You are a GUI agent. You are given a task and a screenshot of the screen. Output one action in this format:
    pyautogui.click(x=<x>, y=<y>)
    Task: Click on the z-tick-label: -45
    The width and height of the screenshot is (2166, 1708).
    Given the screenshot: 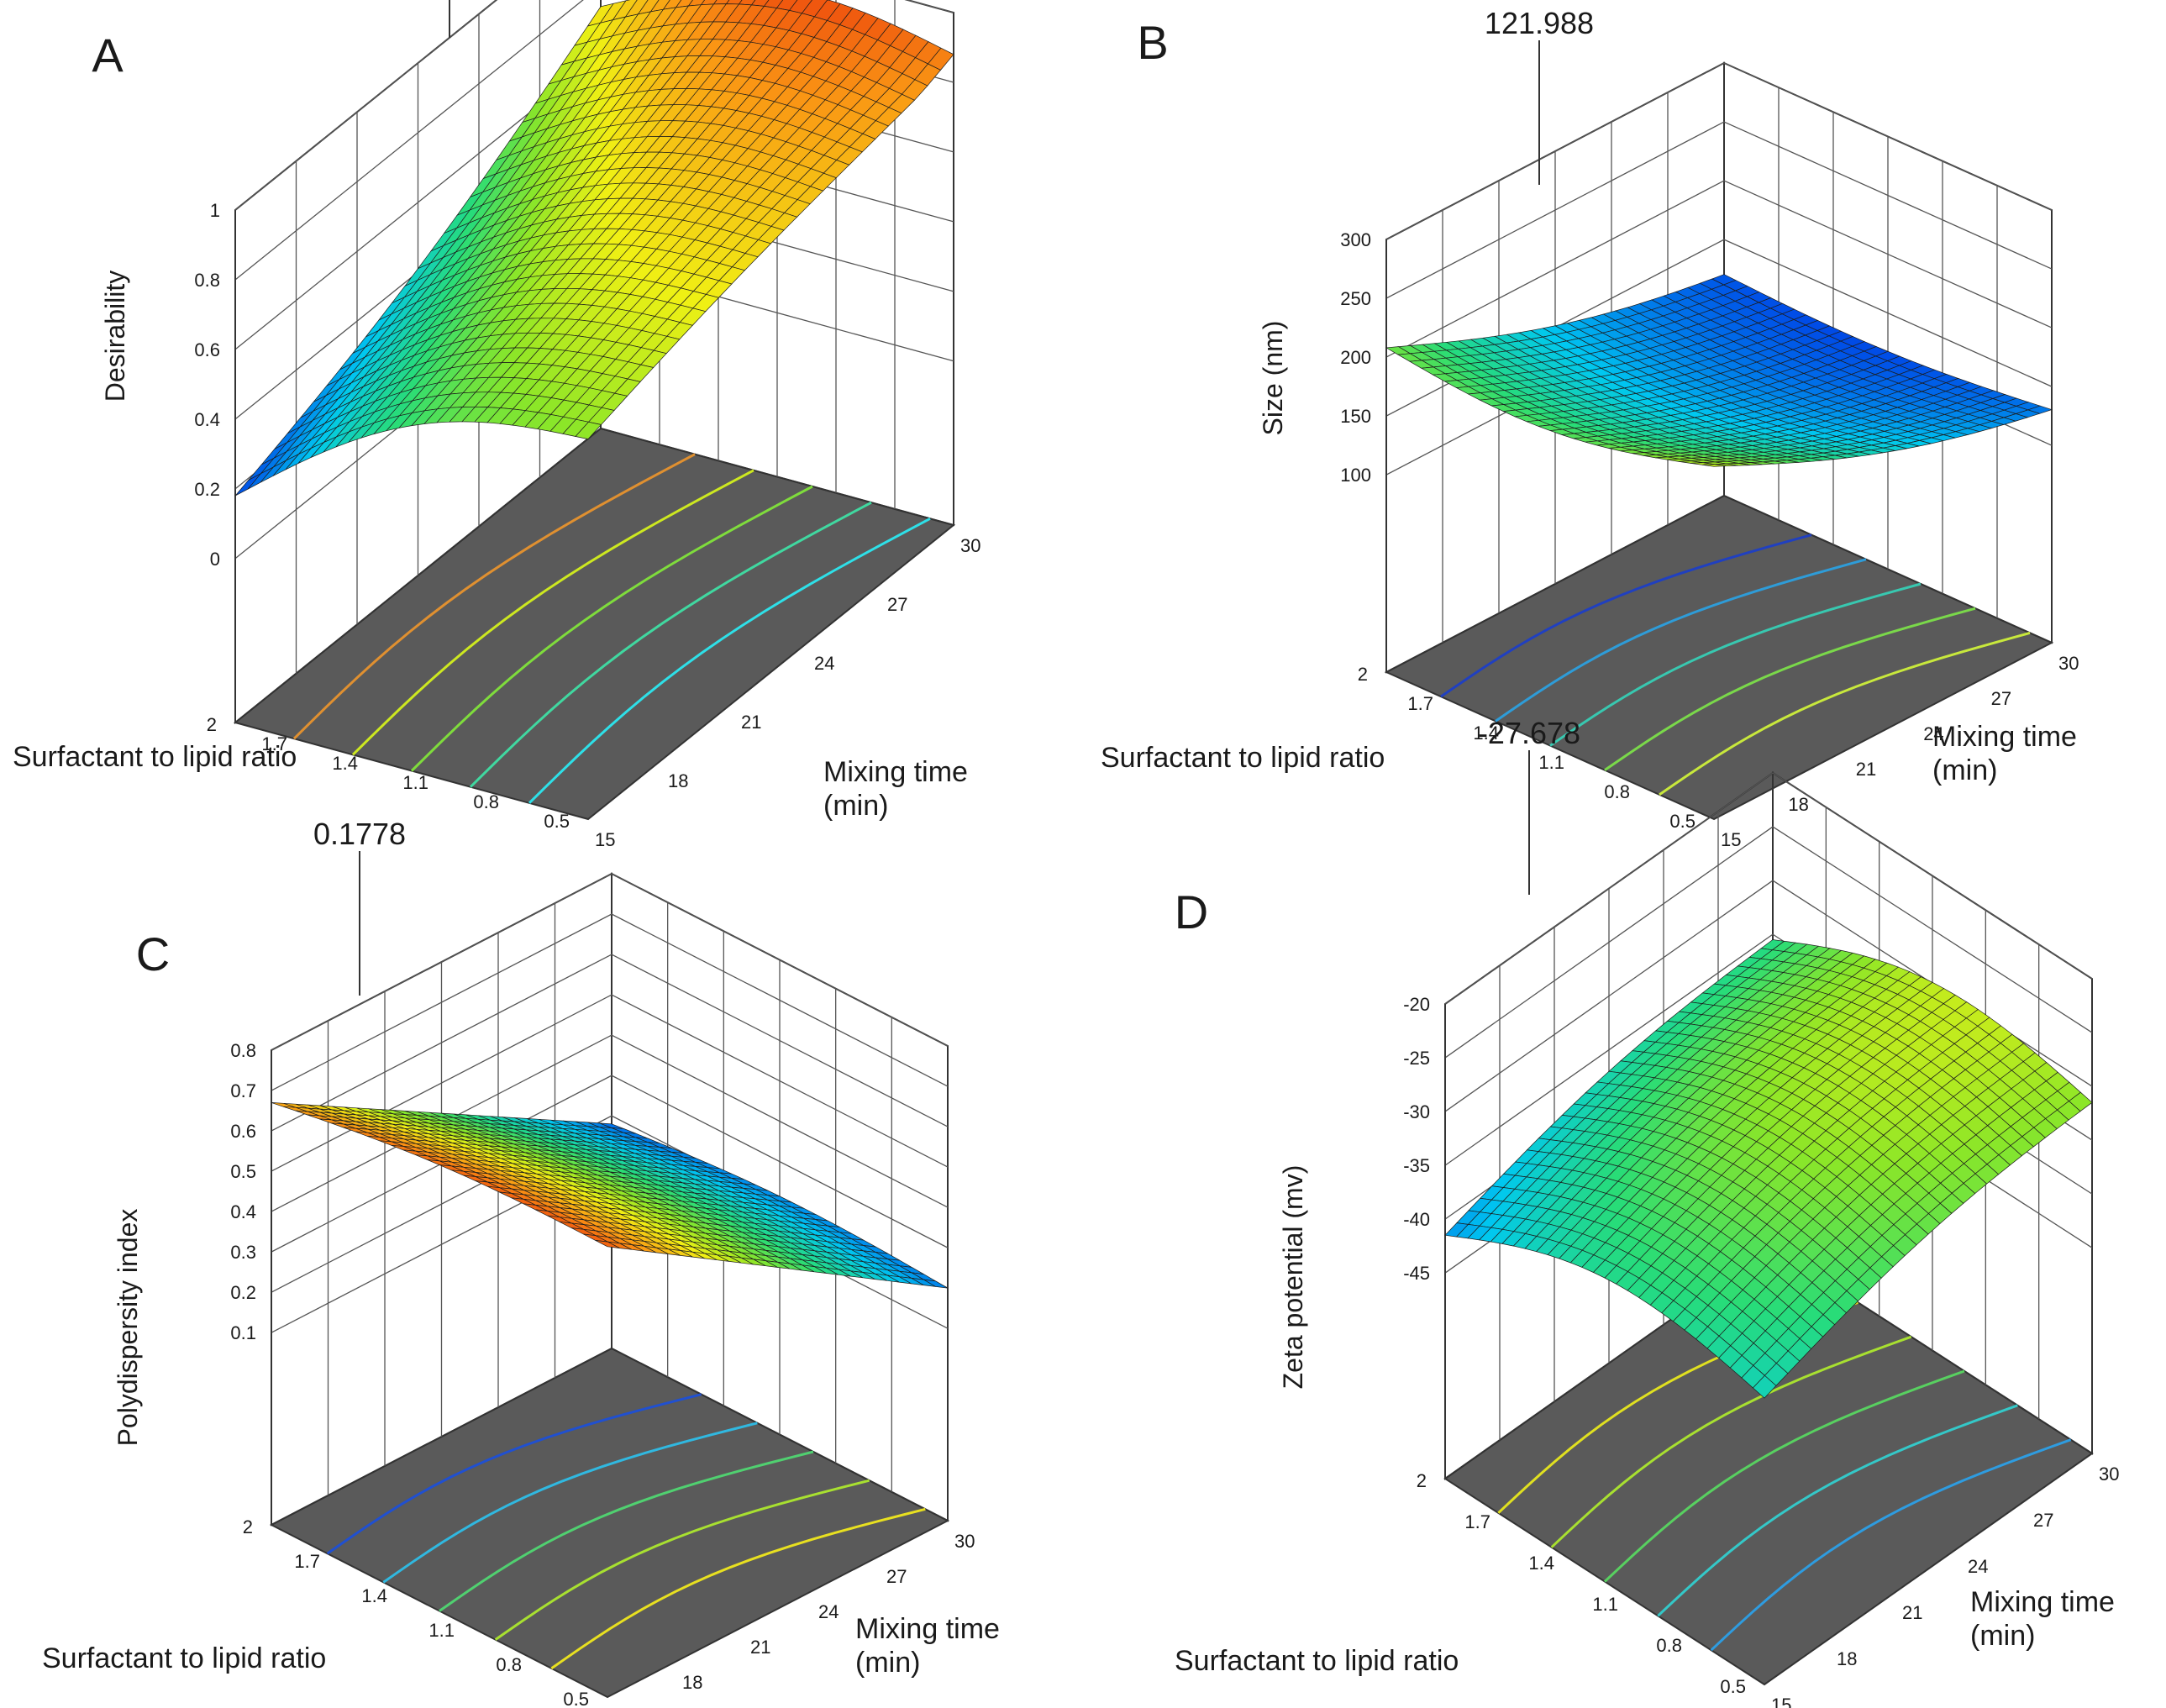 What is the action you would take?
    pyautogui.click(x=1416, y=1273)
    